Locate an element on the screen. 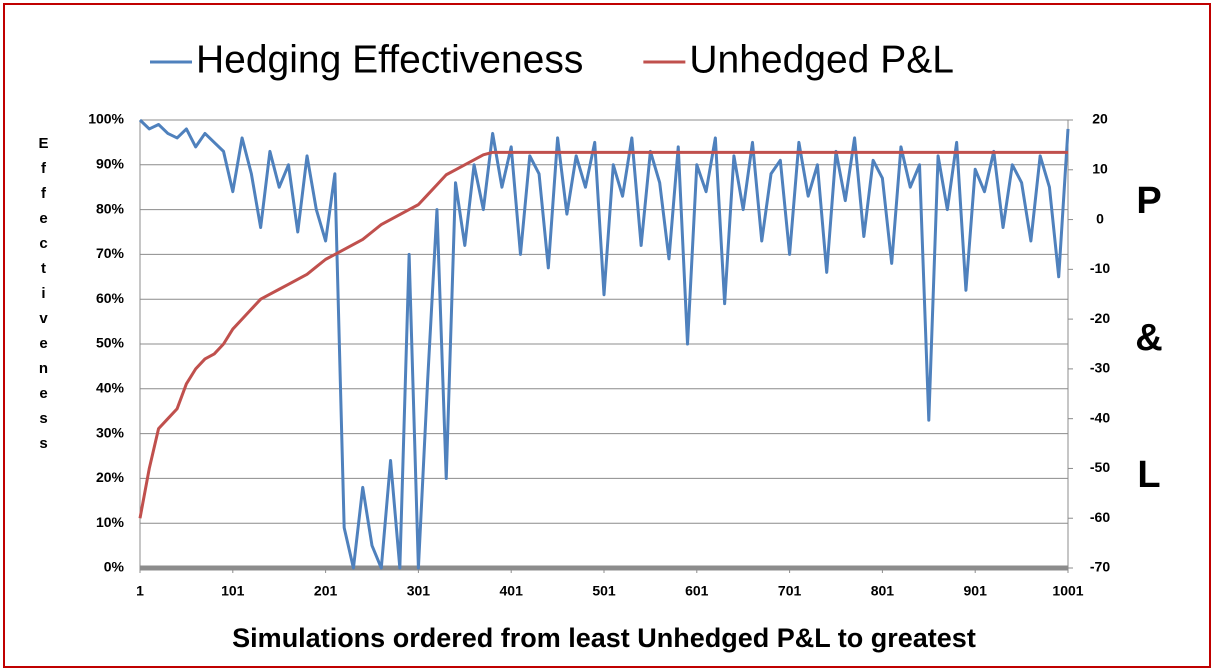  x-tick-label: 501 is located at coordinates (604, 591).